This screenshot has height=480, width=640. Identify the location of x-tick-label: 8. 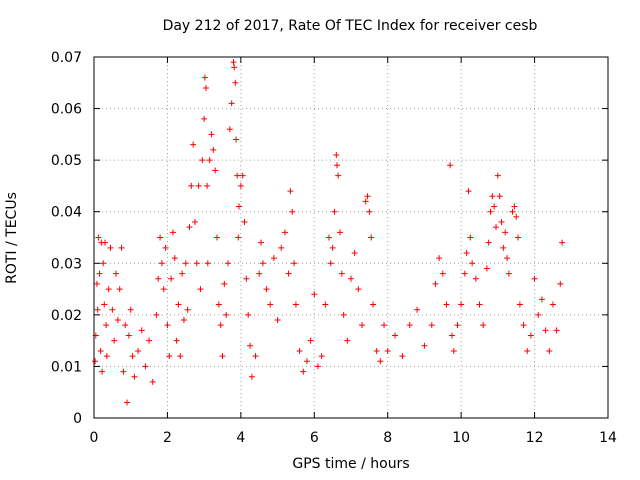
(387, 438).